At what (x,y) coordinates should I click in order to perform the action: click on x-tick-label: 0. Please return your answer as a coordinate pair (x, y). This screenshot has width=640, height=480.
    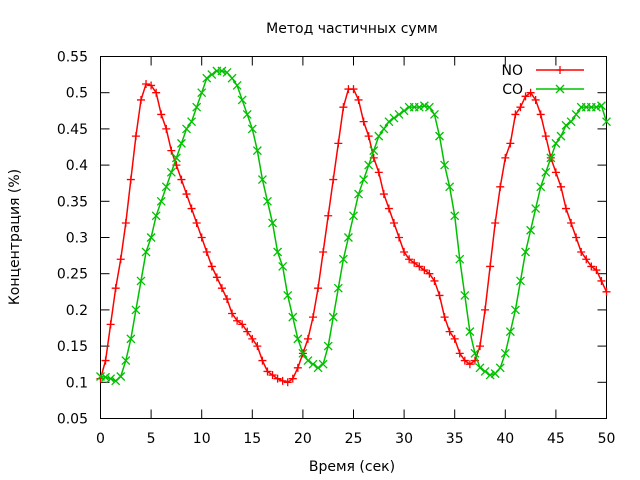
    Looking at the image, I should click on (100, 439).